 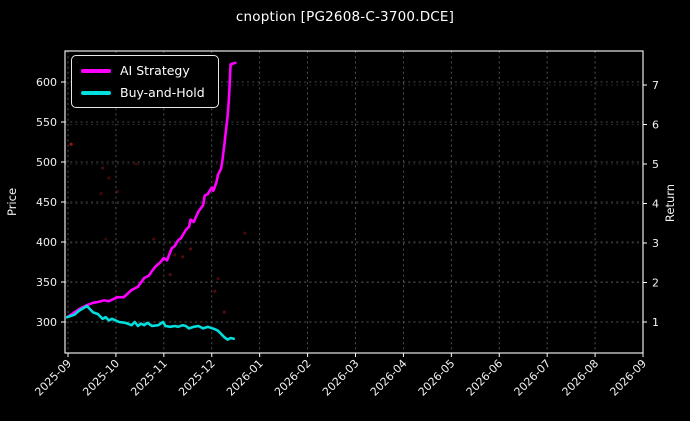 What do you see at coordinates (145, 81) in the screenshot?
I see `legend: AI Strategy Buy-and-Hold` at bounding box center [145, 81].